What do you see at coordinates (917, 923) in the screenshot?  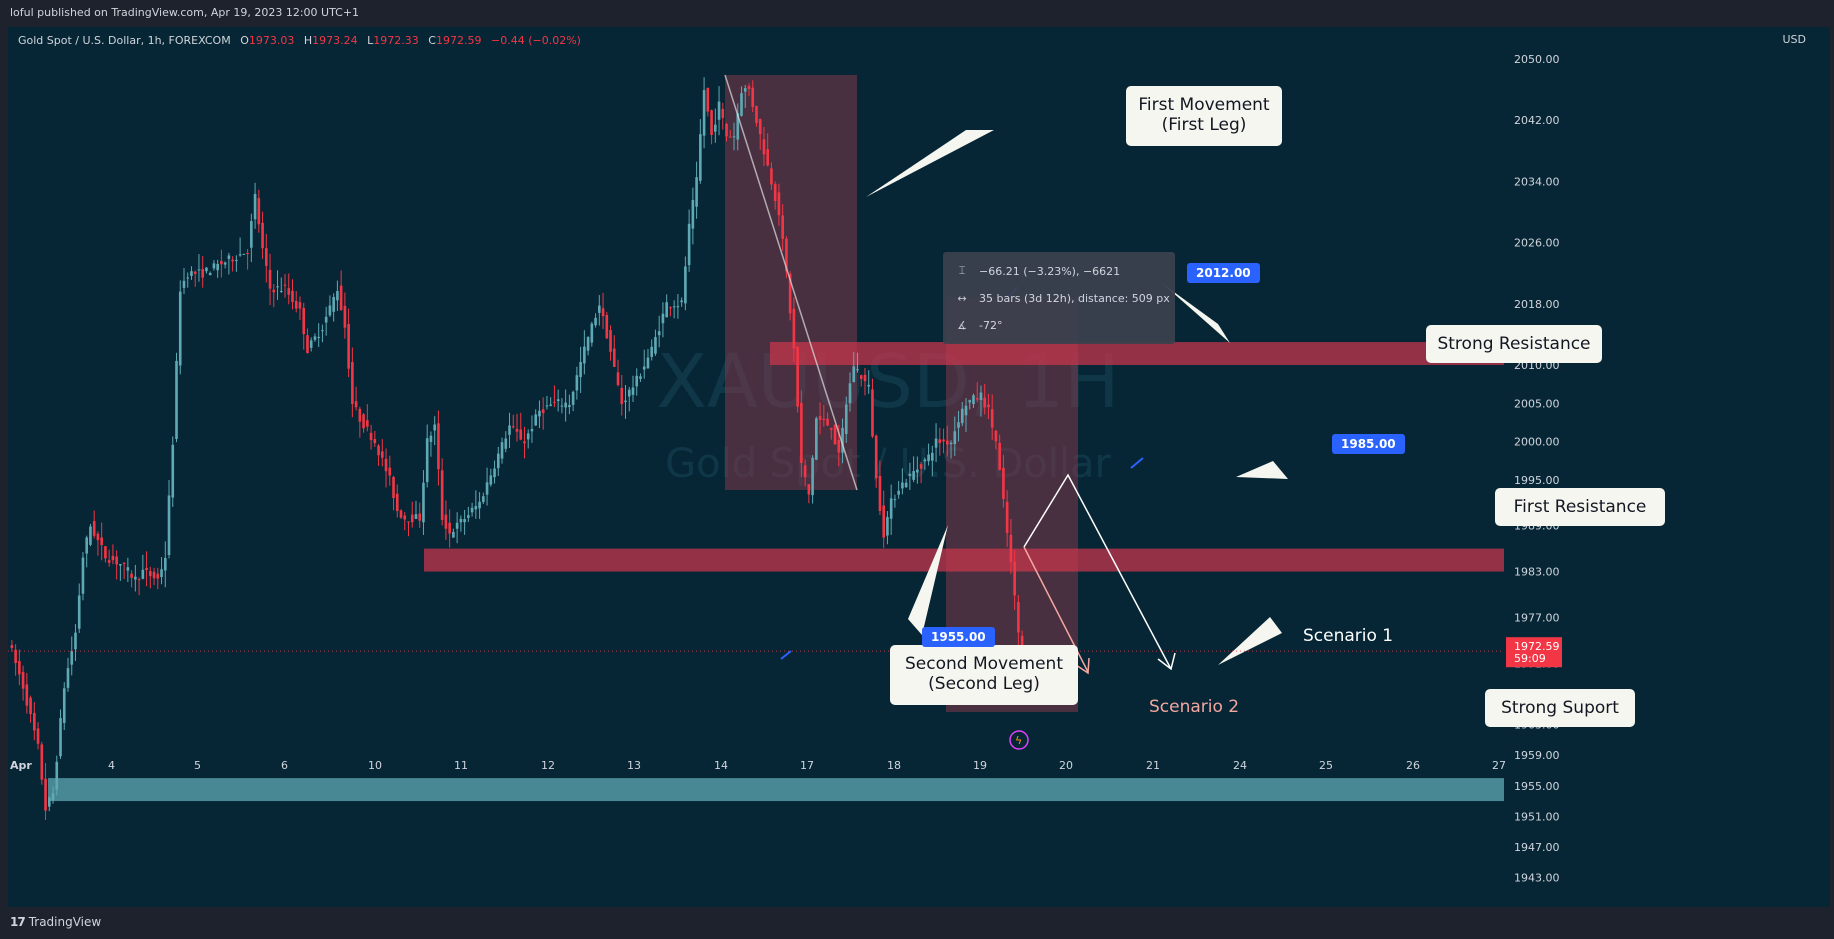 I see `footer-bar: 𝟭𝟳 TradingView` at bounding box center [917, 923].